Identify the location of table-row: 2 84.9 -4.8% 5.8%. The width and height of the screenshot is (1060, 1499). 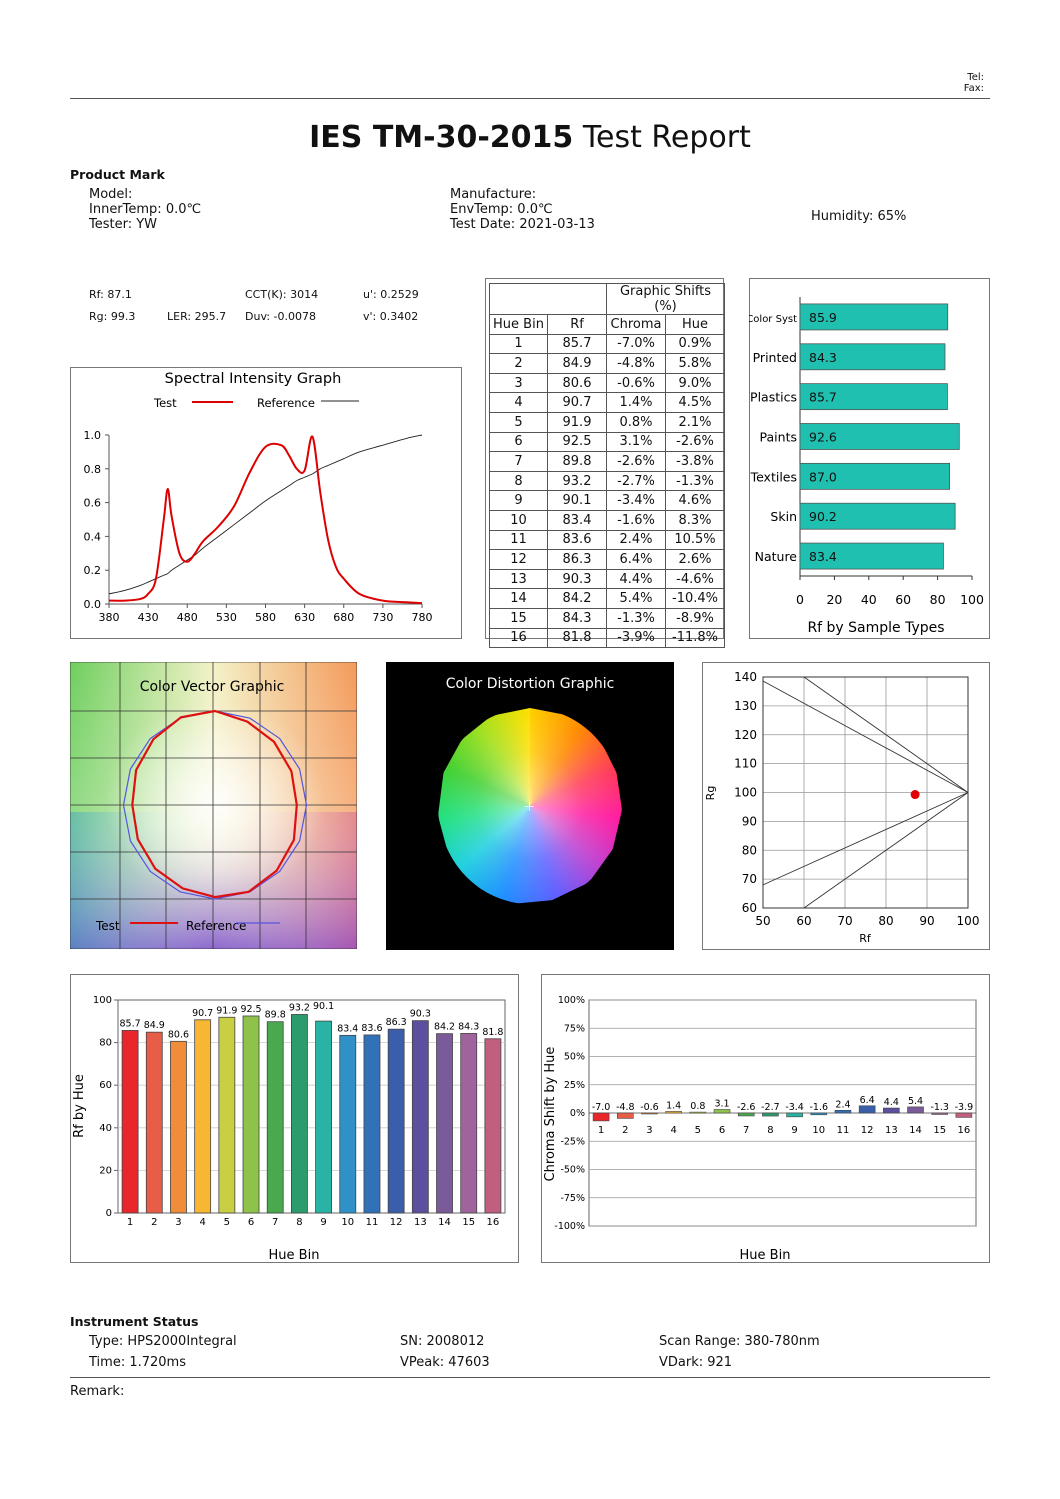
(607, 363).